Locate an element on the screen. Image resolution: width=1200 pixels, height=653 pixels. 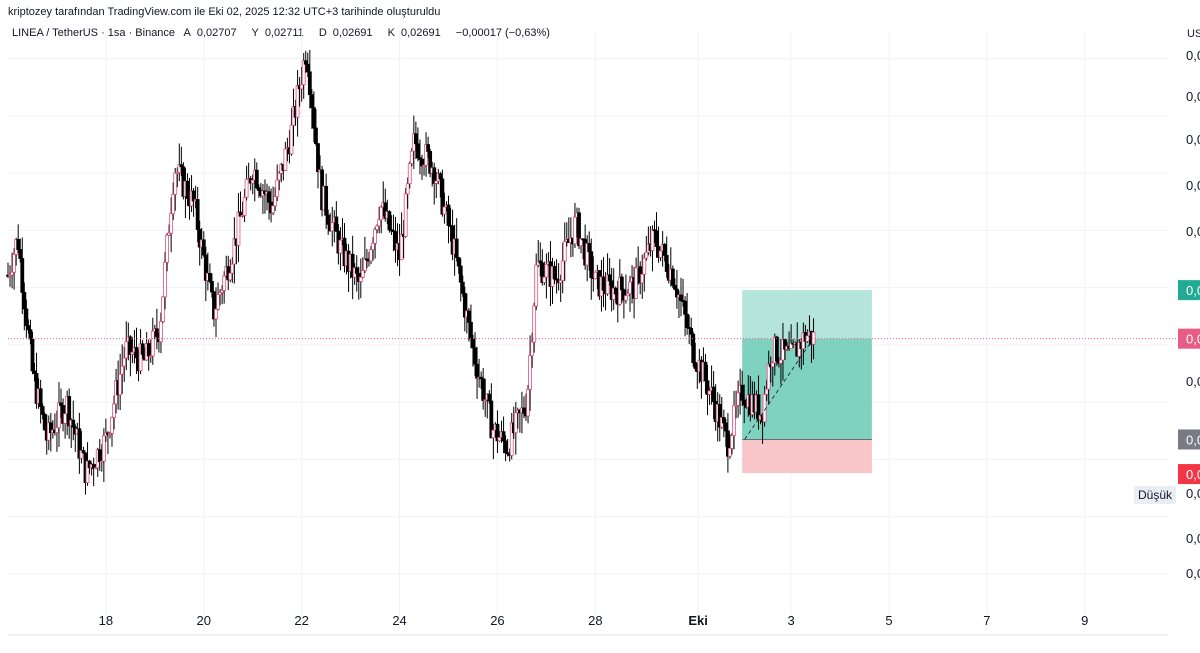
symbol-name: LINEA / TetherUS · 1sa · Binance is located at coordinates (94, 33).